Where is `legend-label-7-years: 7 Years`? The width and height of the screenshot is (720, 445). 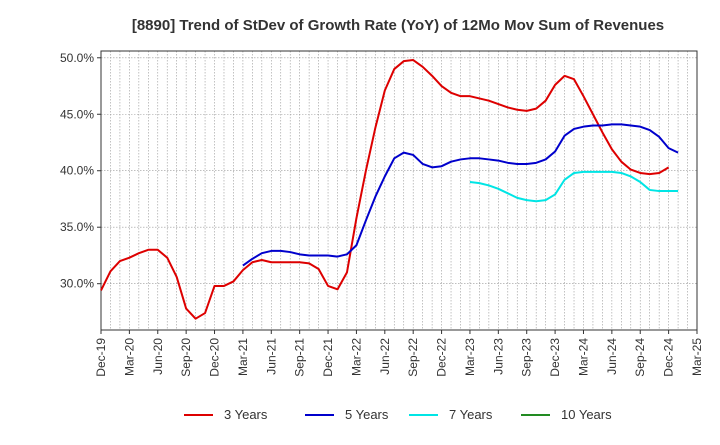
legend-label-7-years: 7 Years is located at coordinates (471, 414).